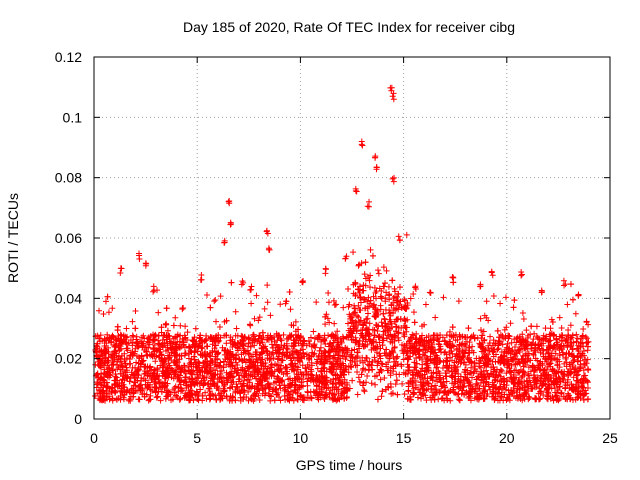  What do you see at coordinates (78, 419) in the screenshot?
I see `y-tick-label: 0` at bounding box center [78, 419].